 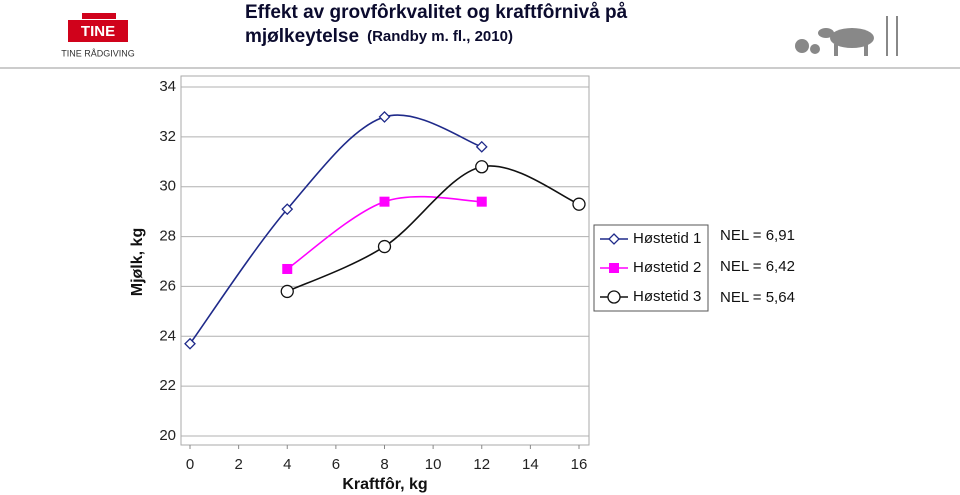 I want to click on annotation: NEL = 5,64, so click(x=757, y=297).